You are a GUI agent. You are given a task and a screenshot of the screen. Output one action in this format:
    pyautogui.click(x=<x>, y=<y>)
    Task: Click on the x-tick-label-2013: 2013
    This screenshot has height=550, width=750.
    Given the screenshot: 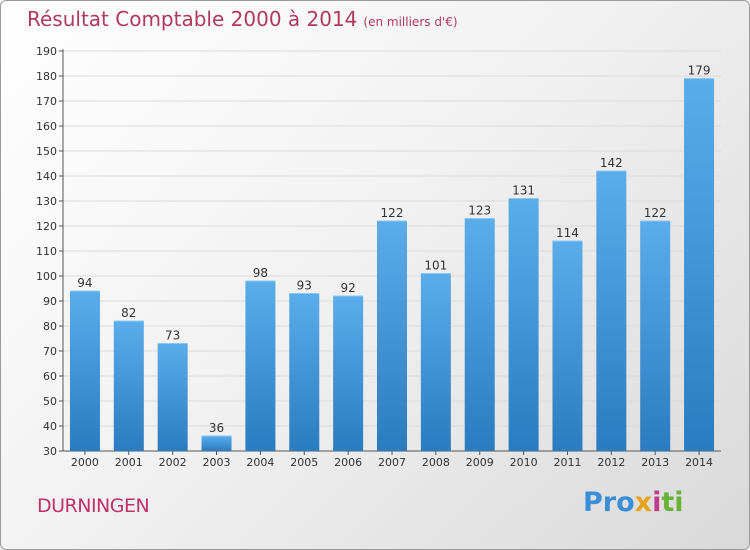 What is the action you would take?
    pyautogui.click(x=655, y=462)
    